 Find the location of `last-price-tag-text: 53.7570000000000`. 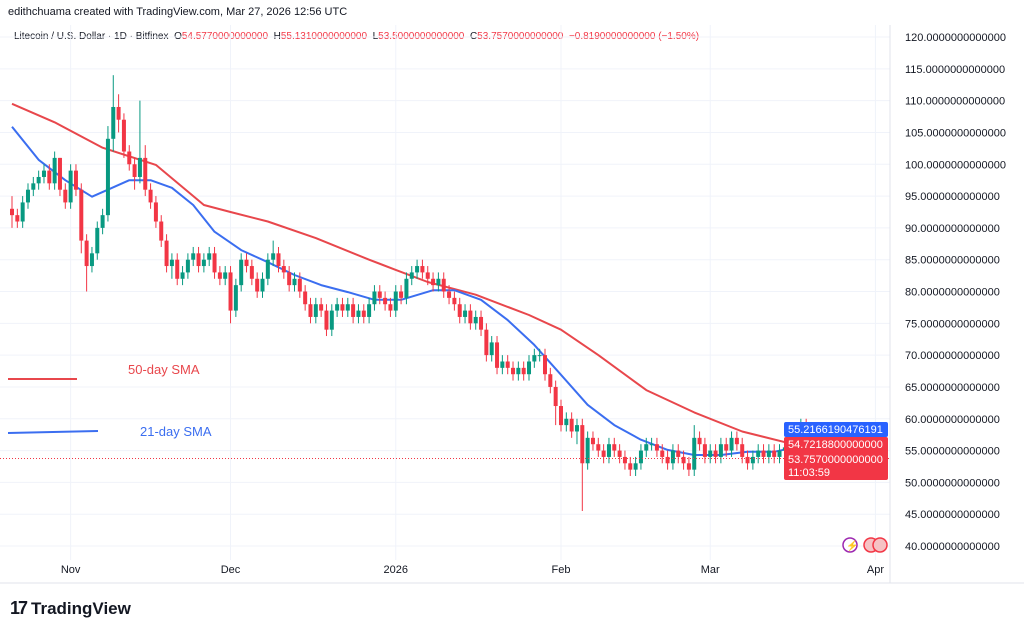

last-price-tag-text: 53.7570000000000 is located at coordinates (835, 460).